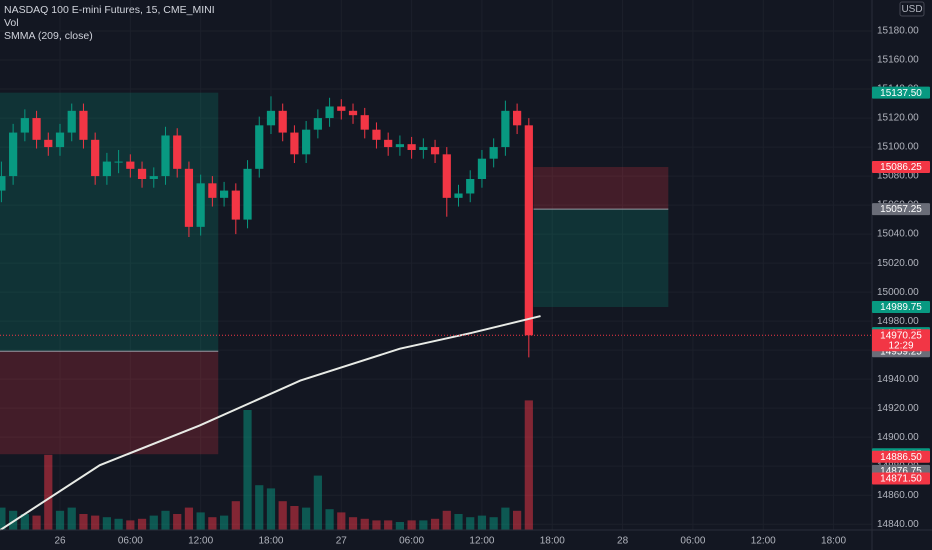 The height and width of the screenshot is (550, 932). What do you see at coordinates (898, 292) in the screenshot?
I see `y-tick-label: 15000.00` at bounding box center [898, 292].